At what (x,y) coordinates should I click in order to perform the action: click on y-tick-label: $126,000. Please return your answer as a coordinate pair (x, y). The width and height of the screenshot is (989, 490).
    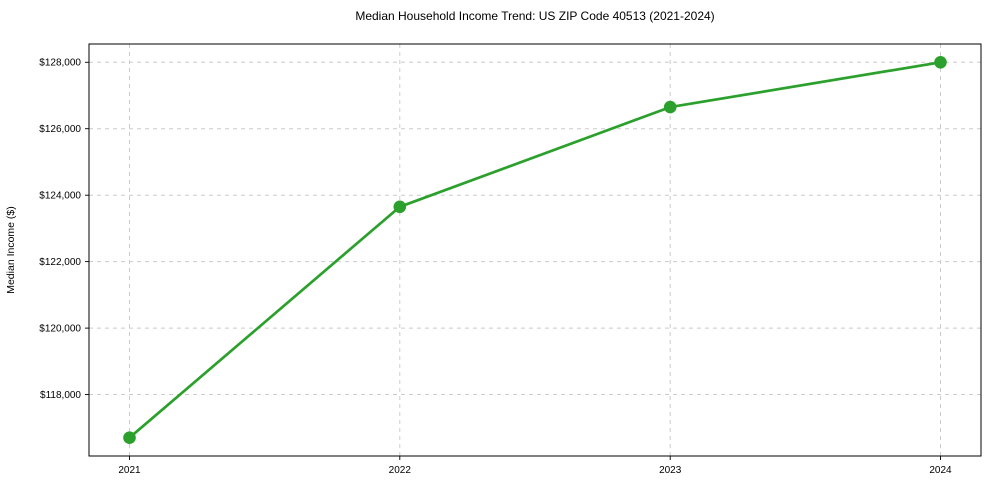
    Looking at the image, I should click on (60, 129).